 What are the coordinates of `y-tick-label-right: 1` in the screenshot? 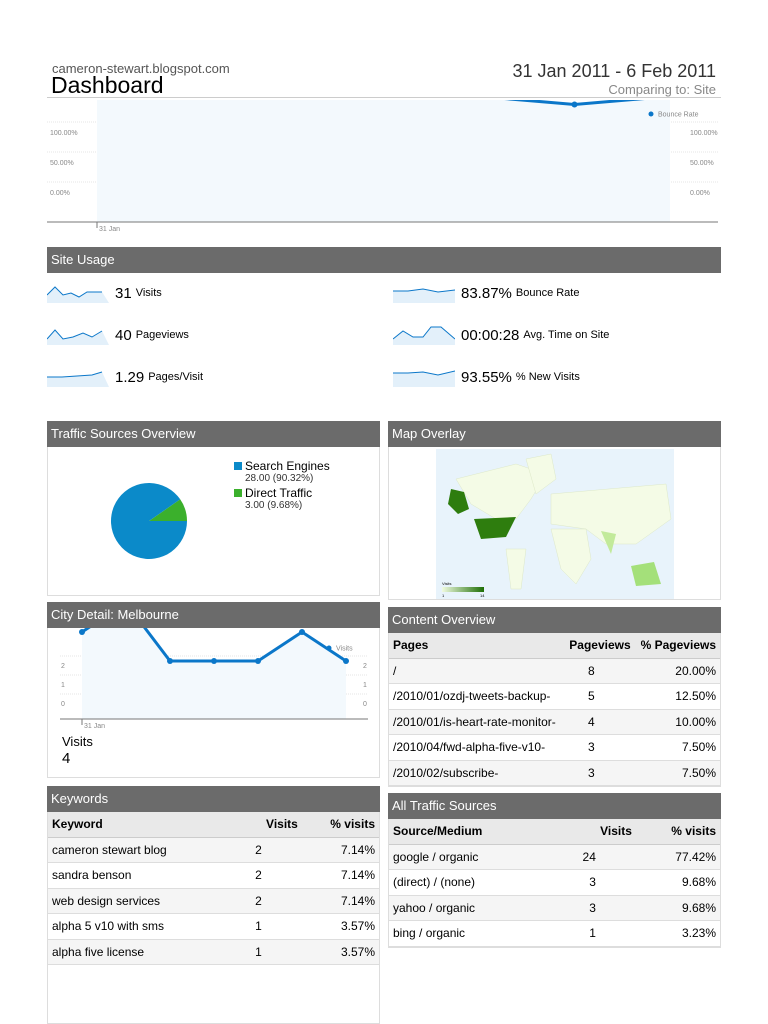 It's located at (365, 685).